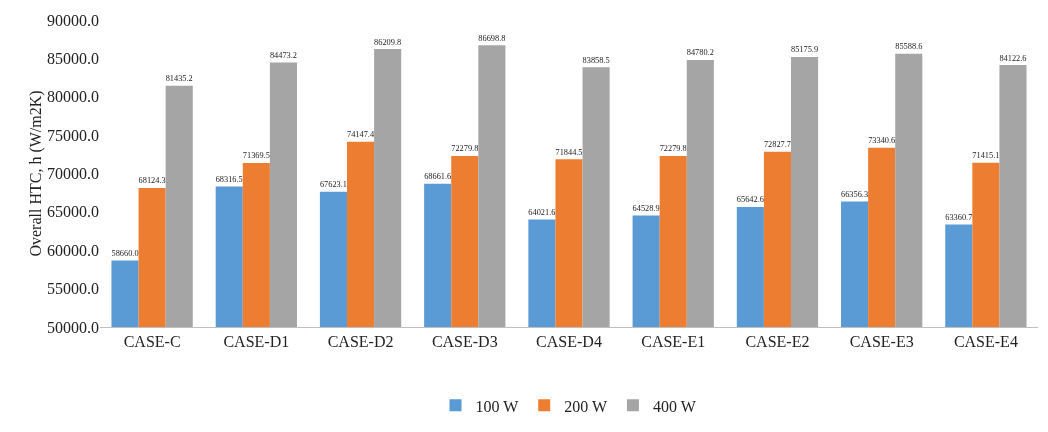 Image resolution: width=1048 pixels, height=432 pixels. Describe the element at coordinates (438, 177) in the screenshot. I see `data-label: 68661.6` at that location.